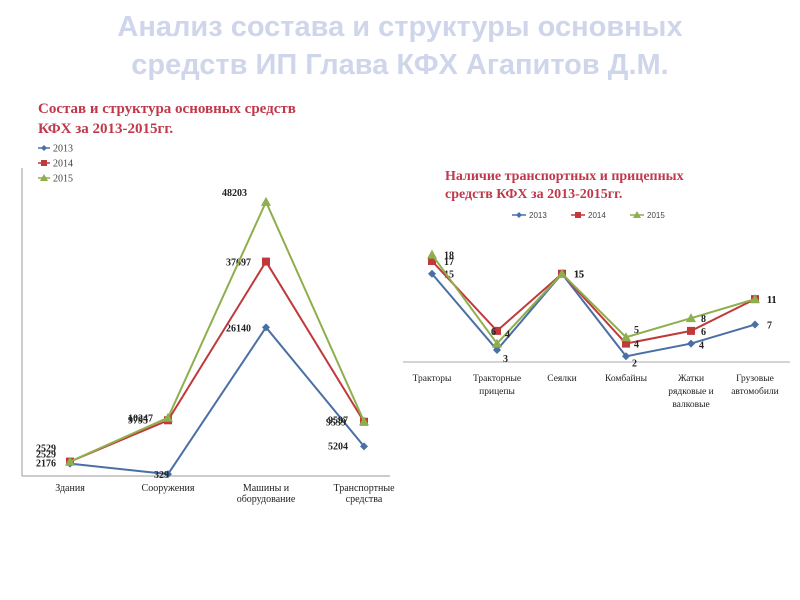  What do you see at coordinates (755, 379) in the screenshot?
I see `chart2-x-tick-label: Грузовые` at bounding box center [755, 379].